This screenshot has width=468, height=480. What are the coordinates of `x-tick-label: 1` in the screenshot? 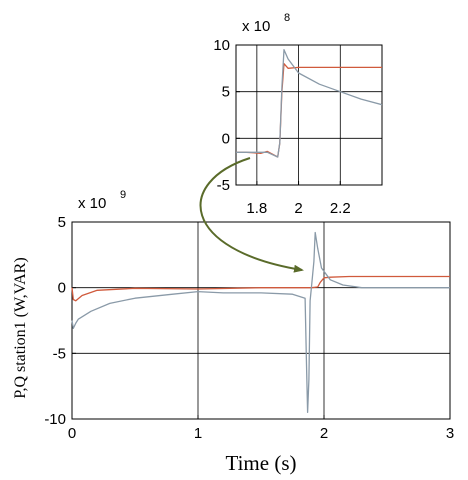 It's located at (198, 433).